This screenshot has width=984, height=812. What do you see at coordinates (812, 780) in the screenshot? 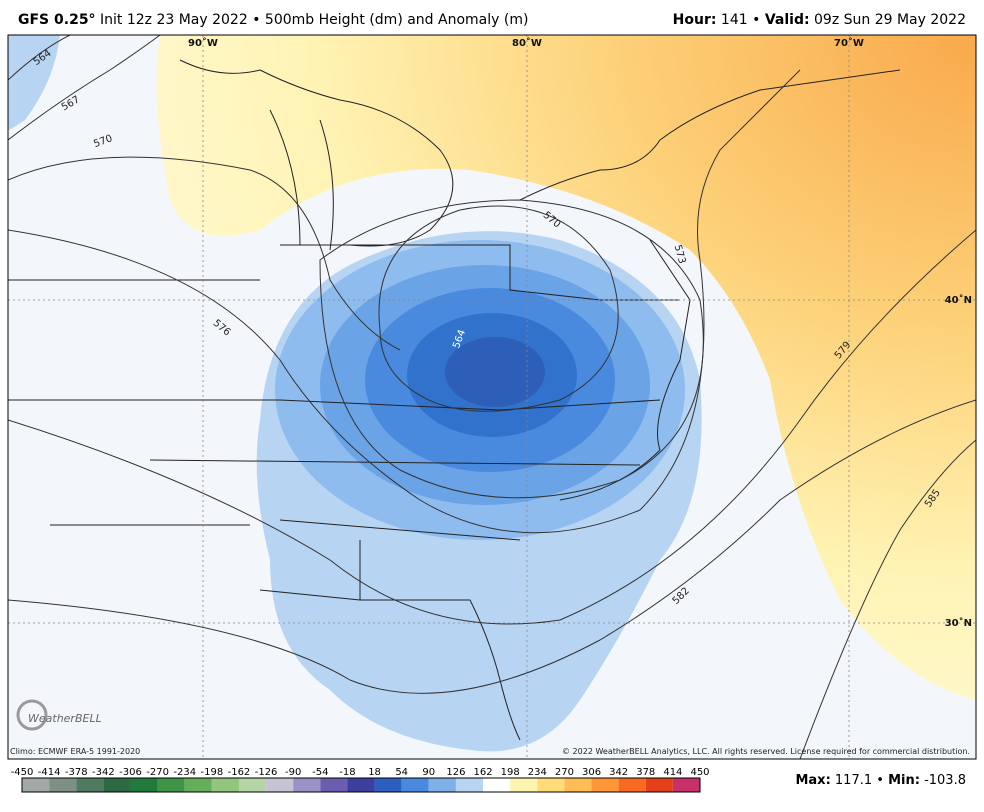
I see `max-label: Max:` at bounding box center [812, 780].